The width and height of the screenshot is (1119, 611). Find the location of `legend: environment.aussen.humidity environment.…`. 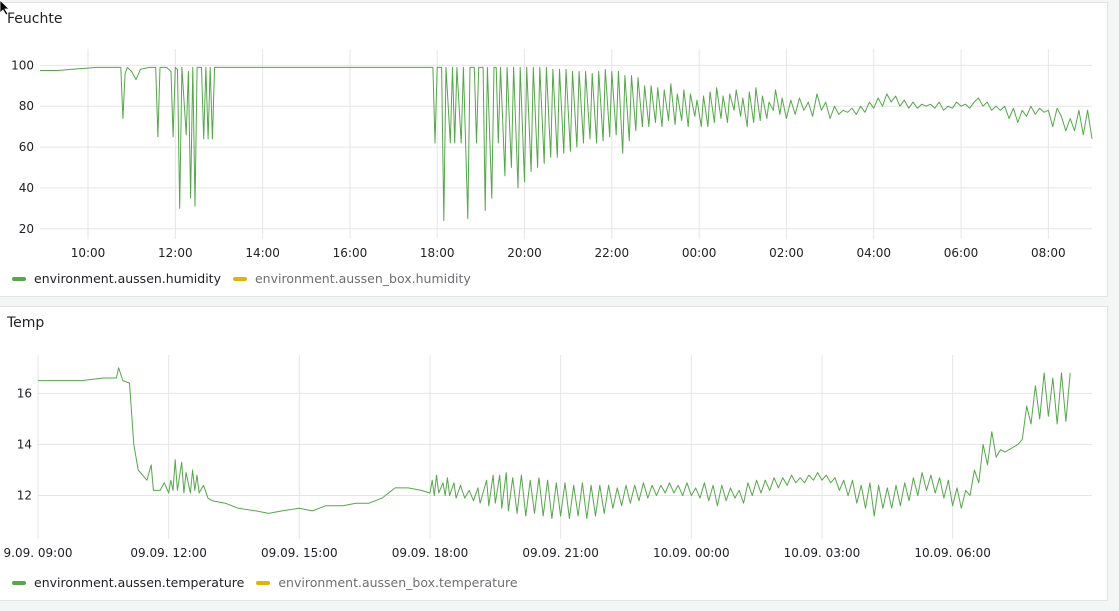

legend: environment.aussen.humidity environment.… is located at coordinates (247, 278).